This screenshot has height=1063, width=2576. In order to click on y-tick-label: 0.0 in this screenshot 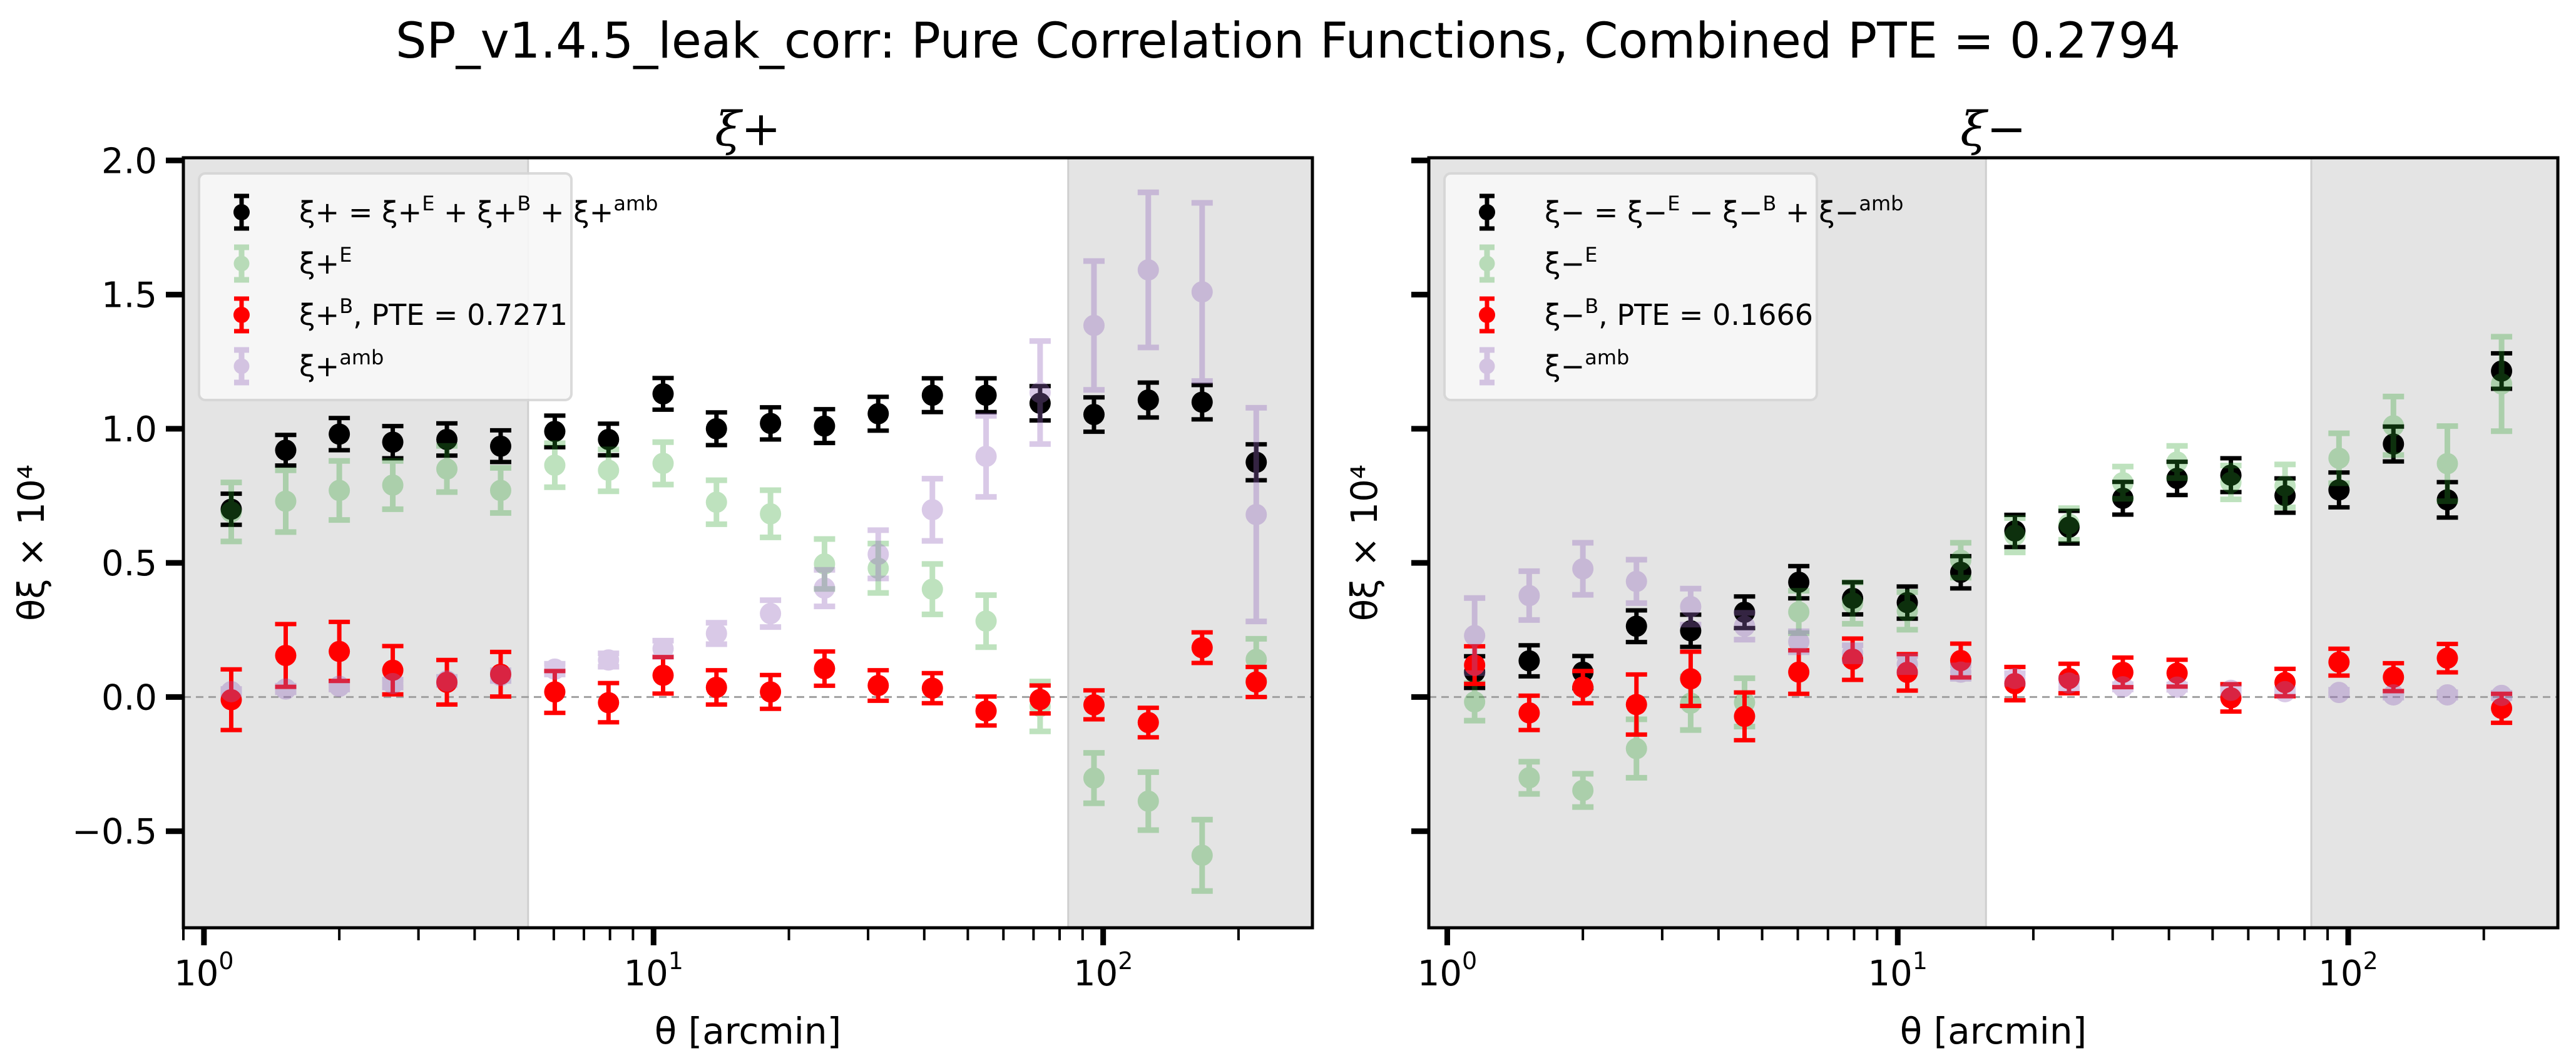, I will do `click(129, 697)`.